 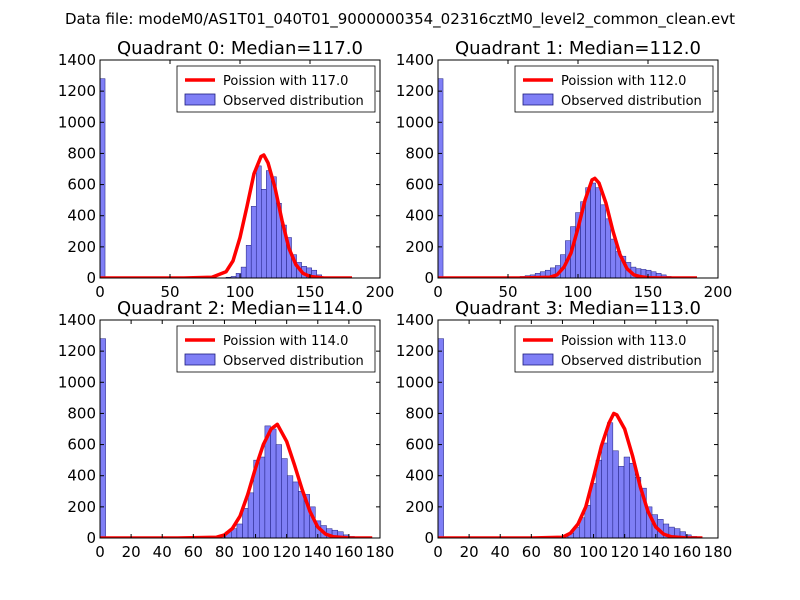 I want to click on legend: Poission with 114.0 Observed distribution, so click(x=276, y=349).